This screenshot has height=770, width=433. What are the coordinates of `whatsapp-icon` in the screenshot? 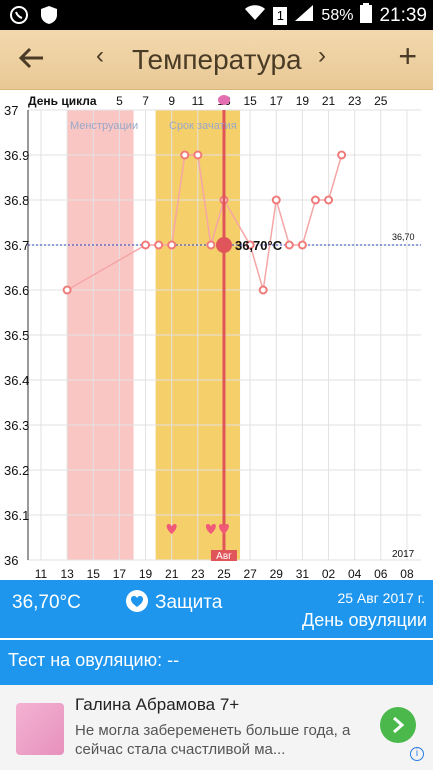 It's located at (19, 15).